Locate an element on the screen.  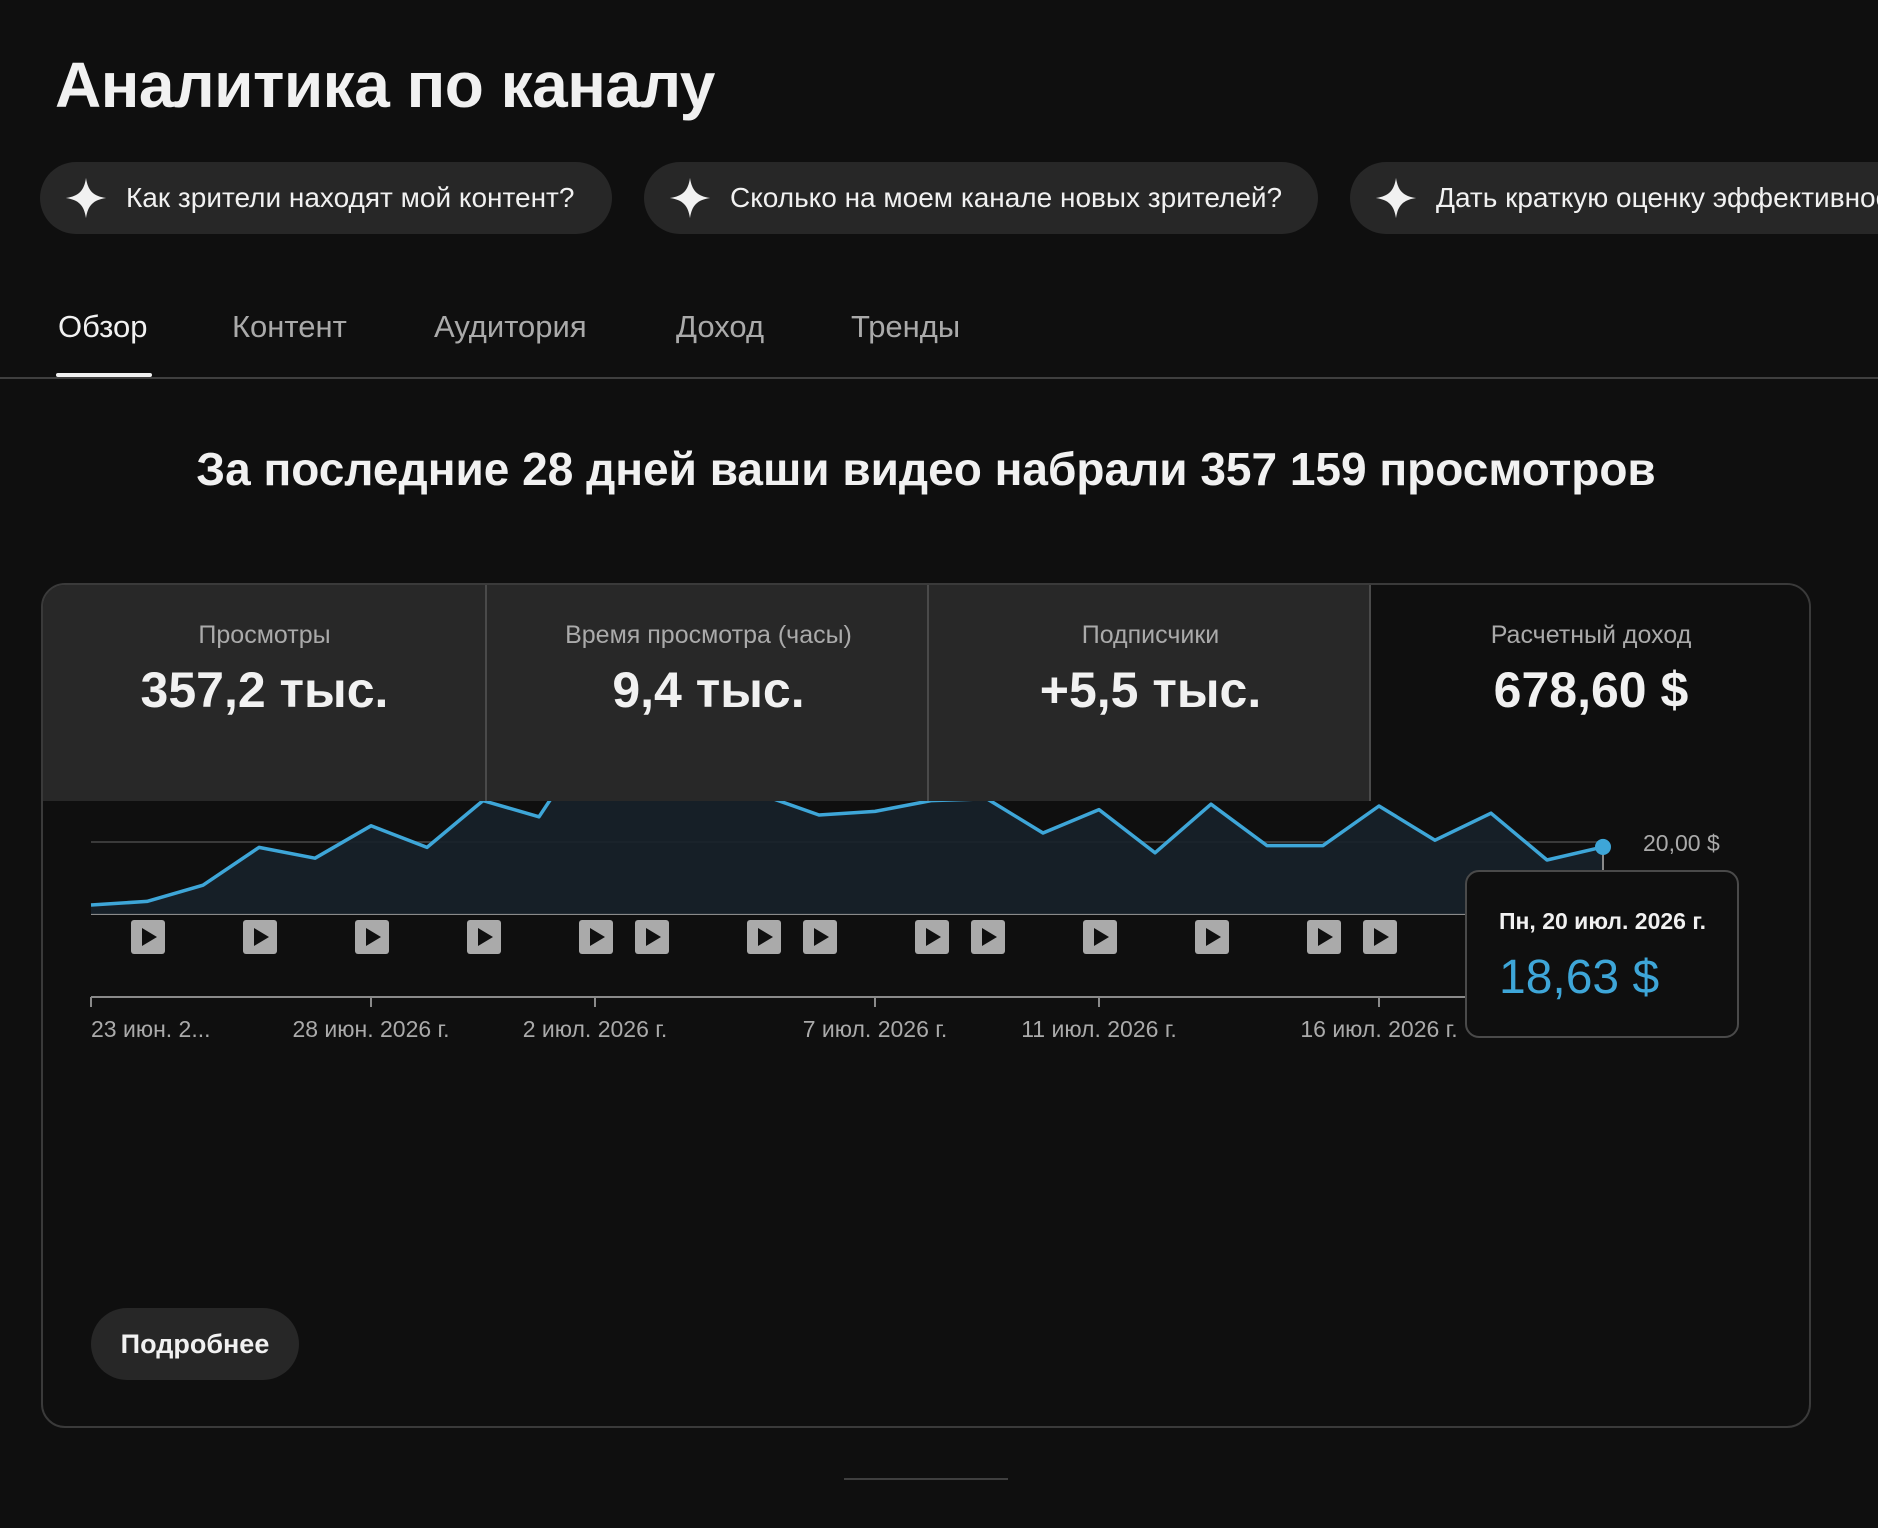
chart-tooltip: Пн, 20 июл. 2026 г. 18,63 $ is located at coordinates (1602, 954).